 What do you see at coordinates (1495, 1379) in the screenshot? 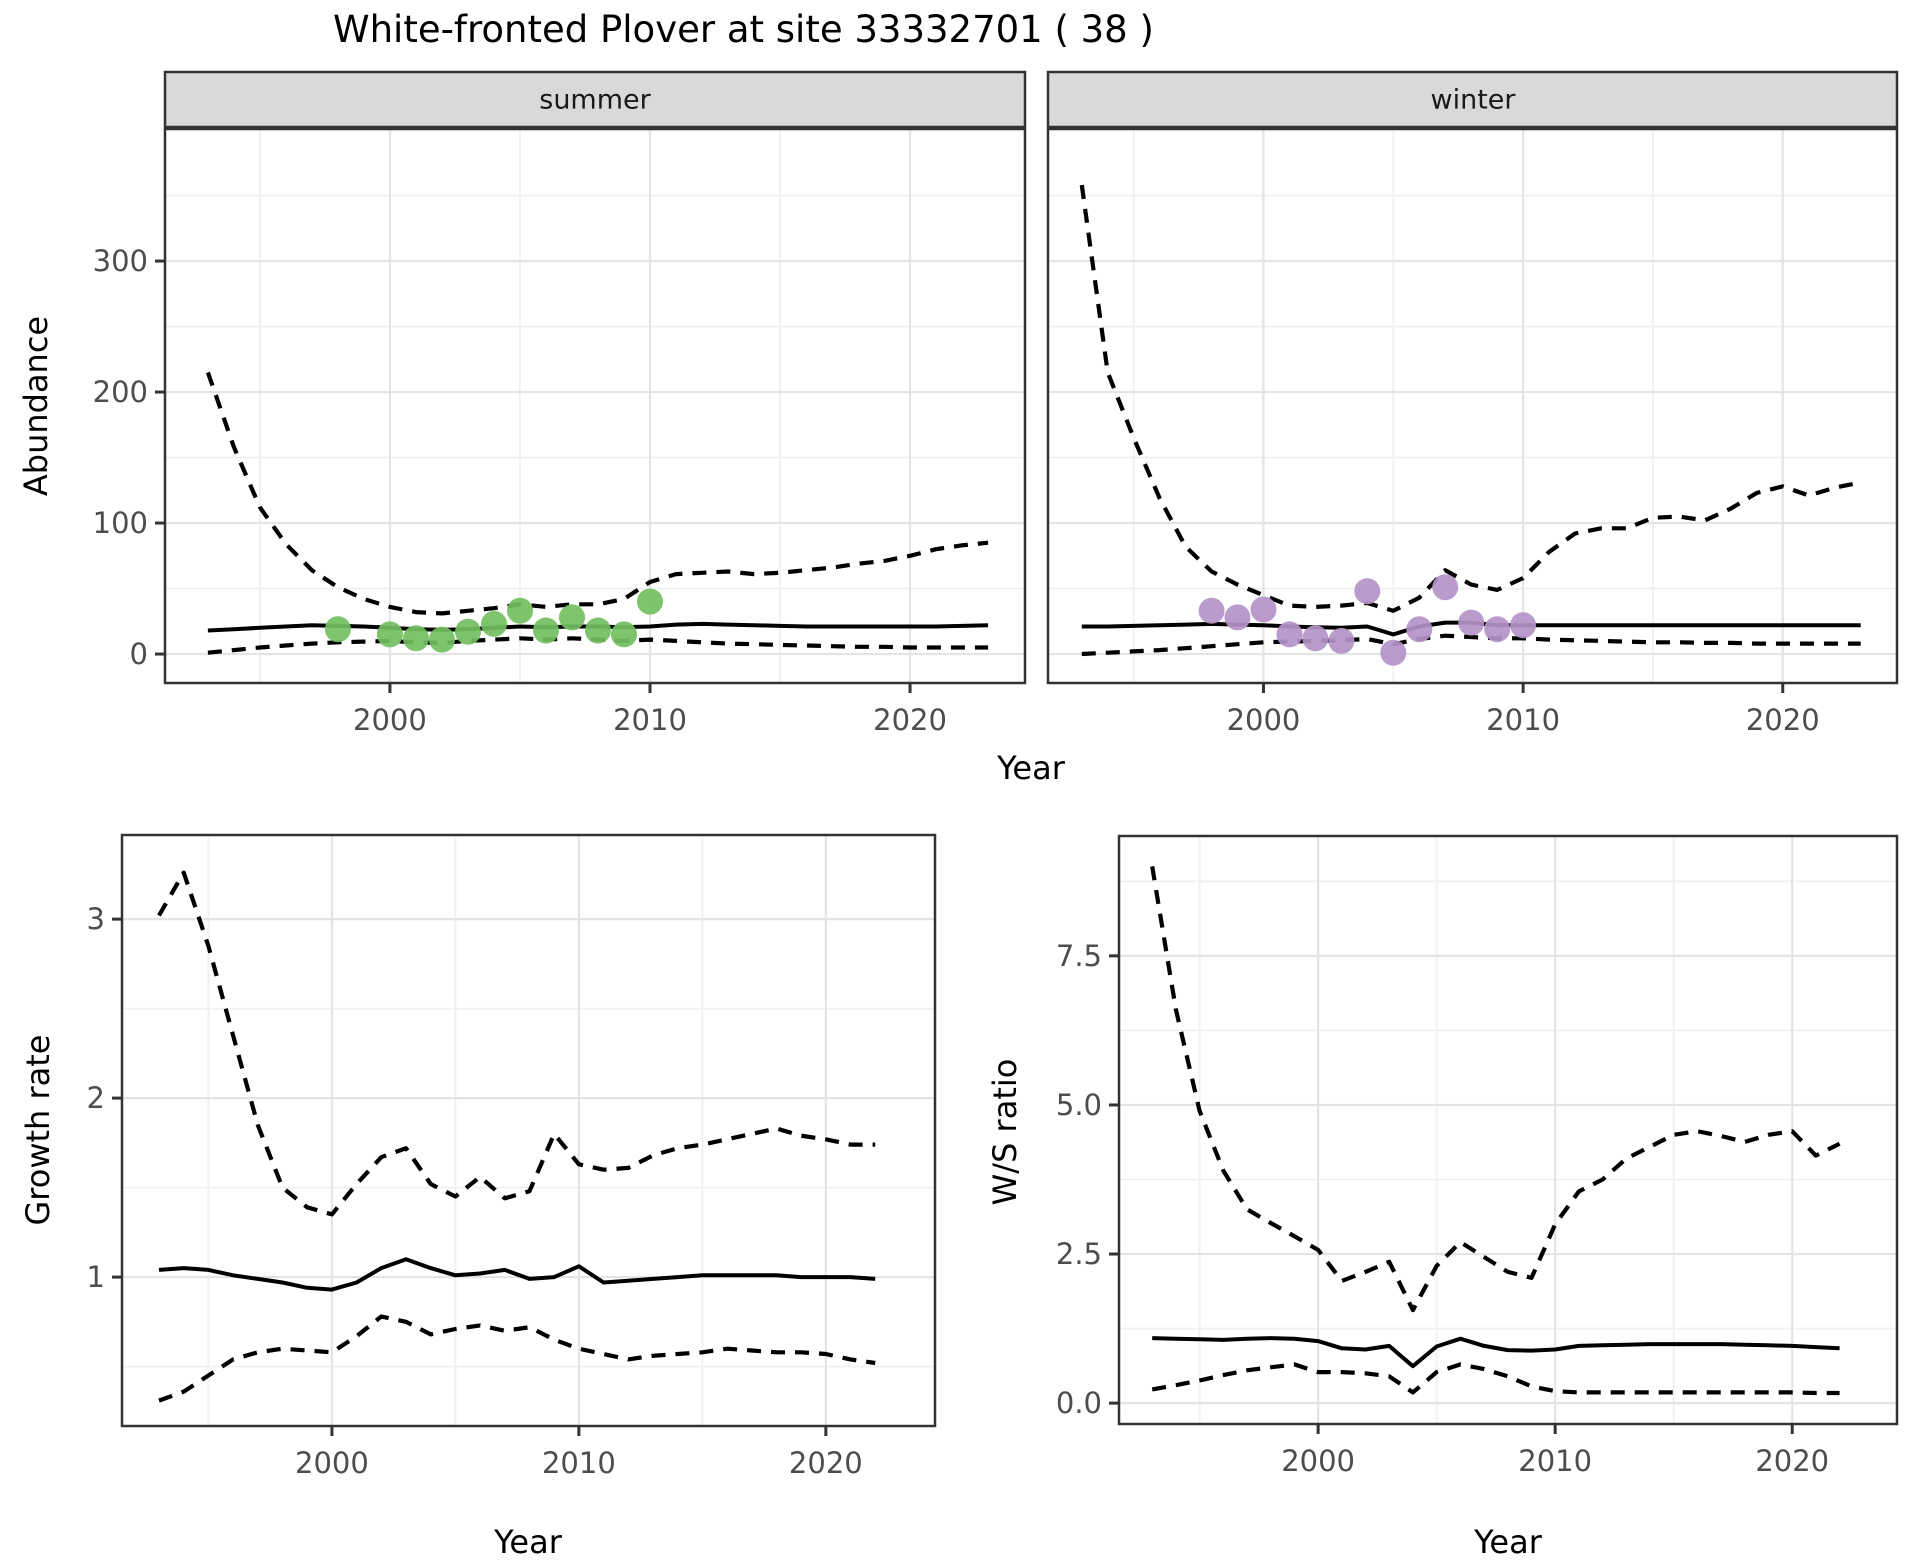
I see `series-lower-95ci-ws-ratio` at bounding box center [1495, 1379].